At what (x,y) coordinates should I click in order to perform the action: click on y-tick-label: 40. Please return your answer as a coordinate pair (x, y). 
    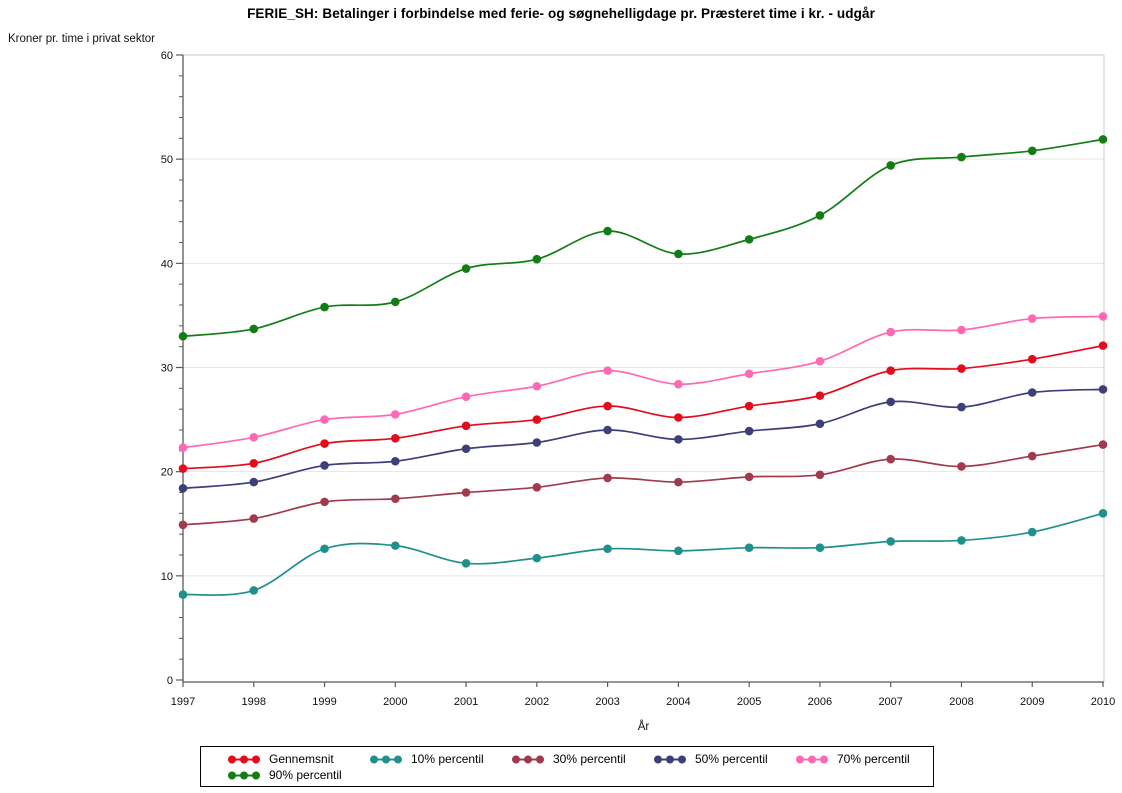
    Looking at the image, I should click on (167, 264).